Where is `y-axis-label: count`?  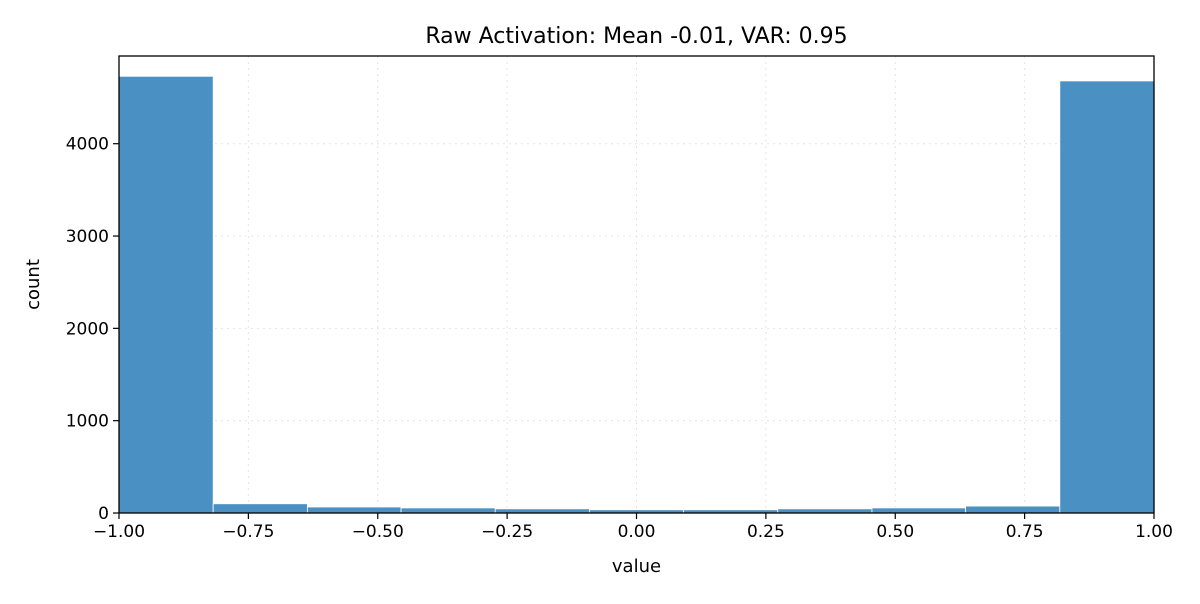 y-axis-label: count is located at coordinates (33, 284).